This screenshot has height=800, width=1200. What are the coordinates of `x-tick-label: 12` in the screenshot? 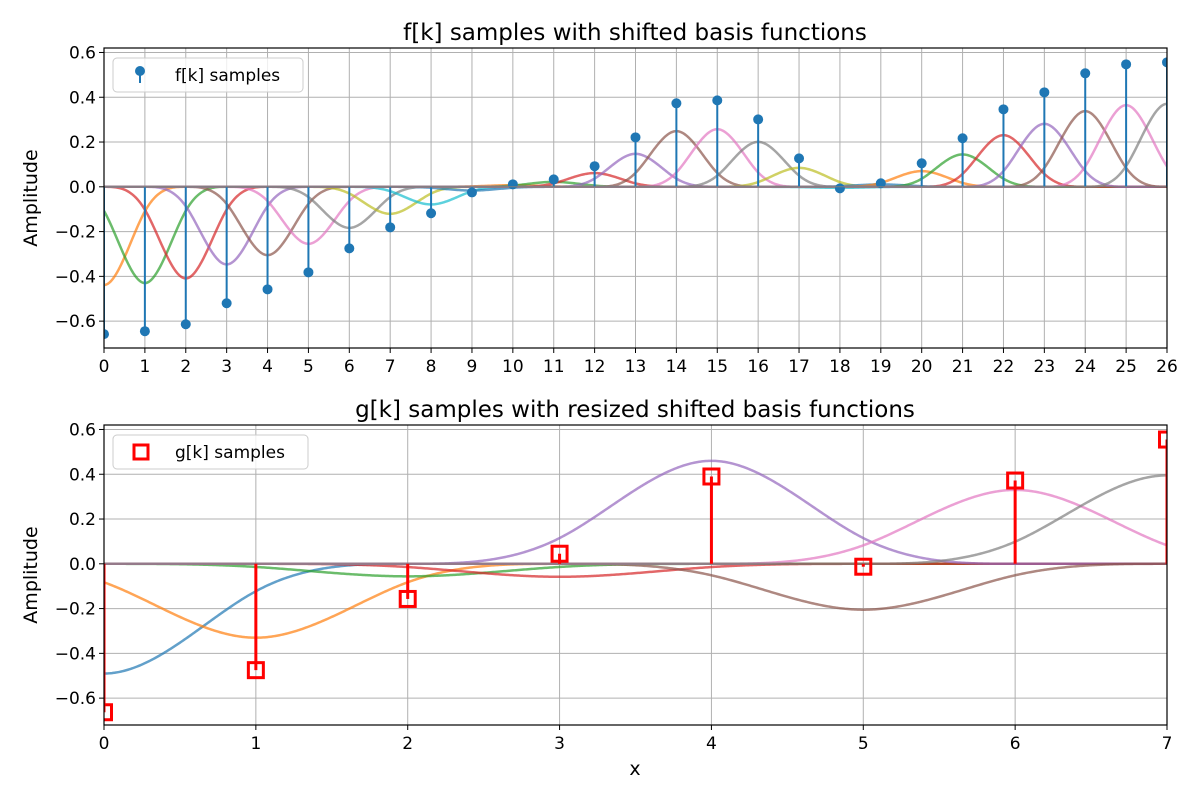 It's located at (595, 367).